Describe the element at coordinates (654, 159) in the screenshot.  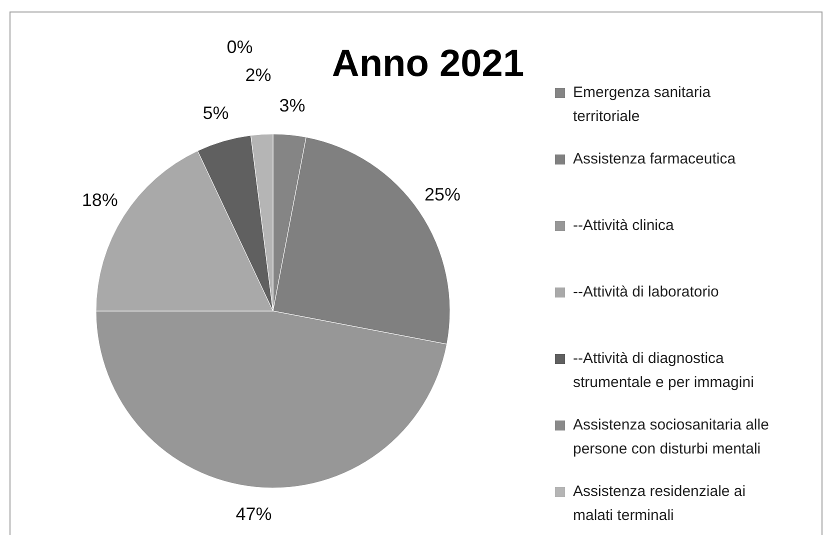
I see `legend-label: Assistenza farmaceutica` at that location.